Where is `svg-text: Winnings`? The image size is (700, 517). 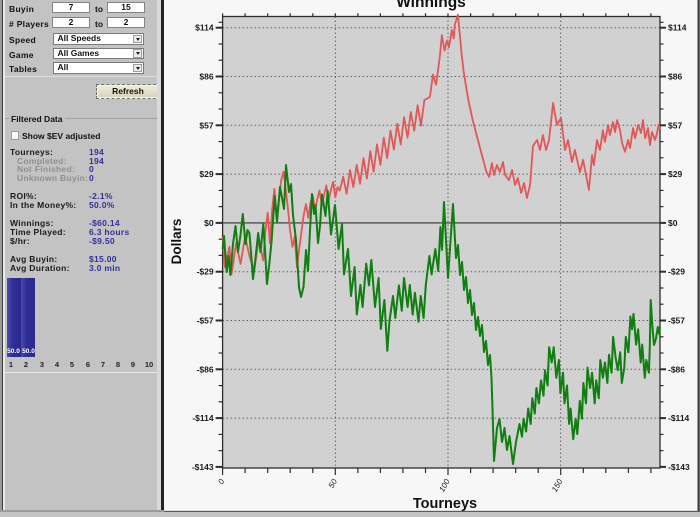 svg-text: Winnings is located at coordinates (431, 5).